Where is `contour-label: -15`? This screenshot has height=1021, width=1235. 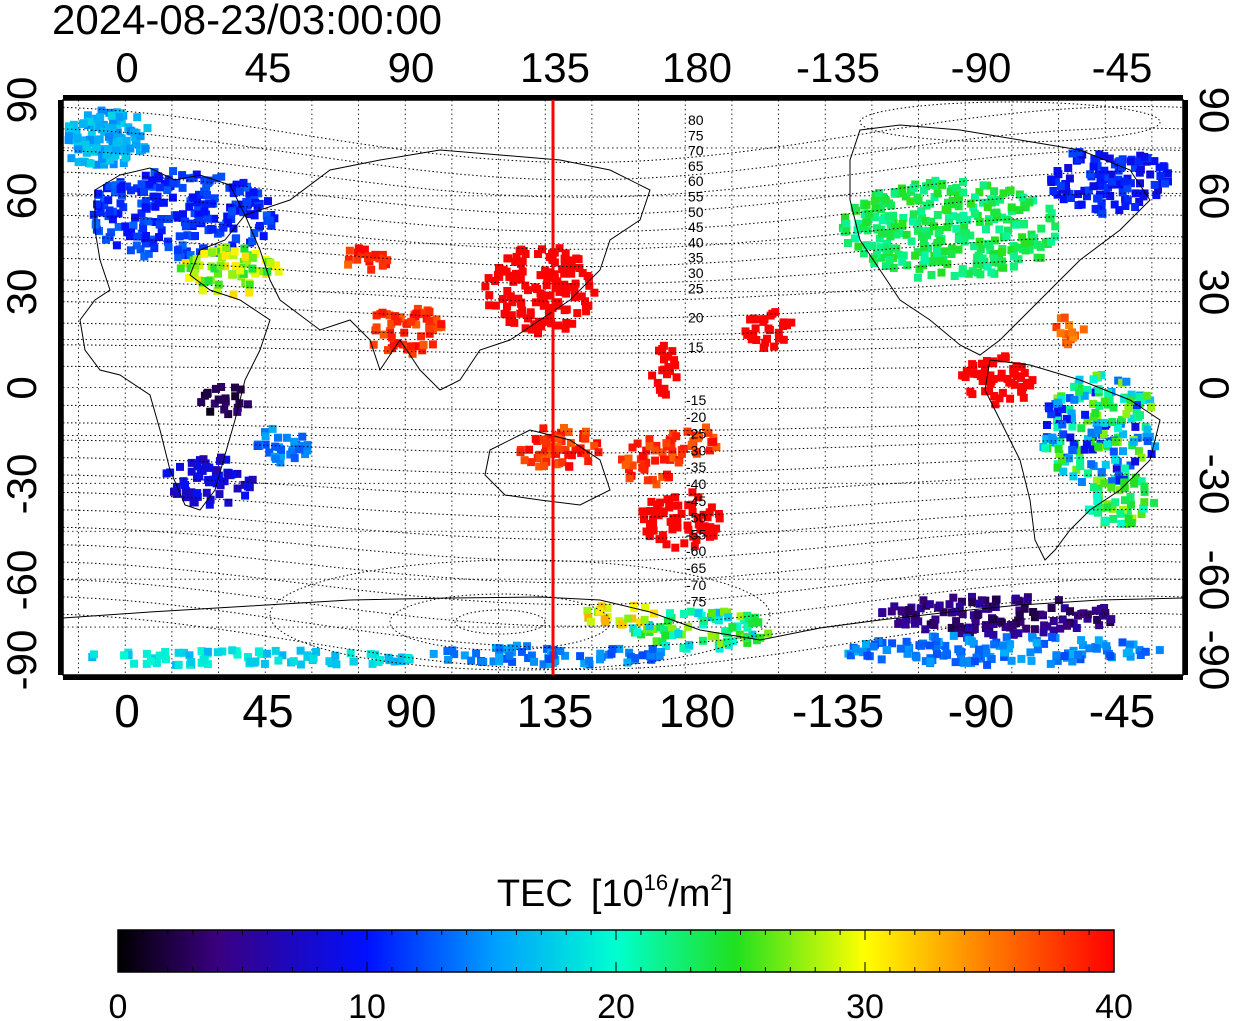 contour-label: -15 is located at coordinates (696, 400).